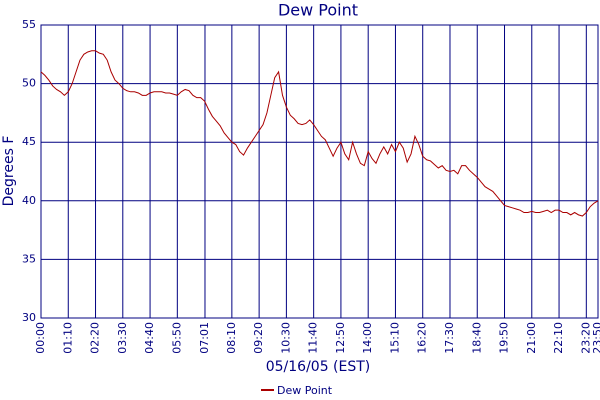 This screenshot has width=600, height=400. What do you see at coordinates (367, 338) in the screenshot?
I see `x-tick-label: 14:00` at bounding box center [367, 338].